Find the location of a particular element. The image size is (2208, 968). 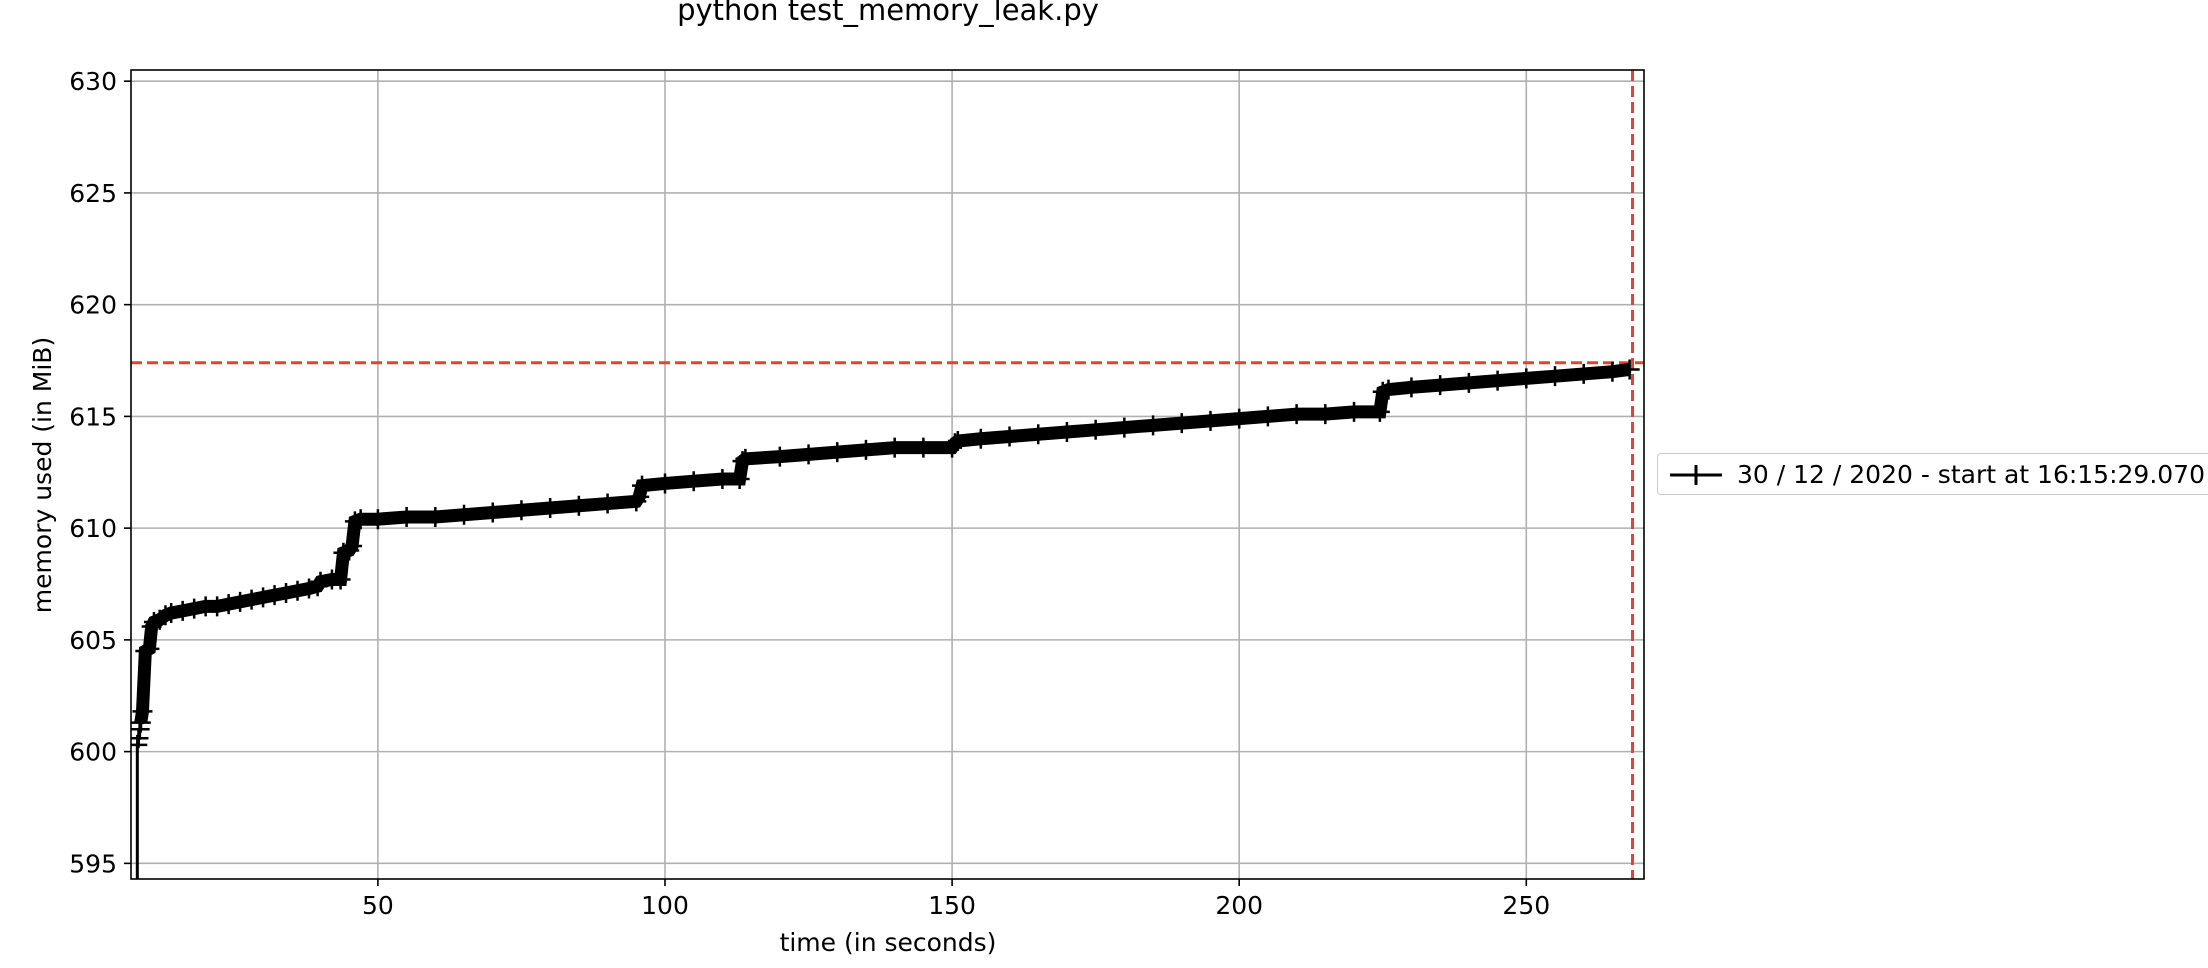

x-ticks: 50 100 150 200 250 is located at coordinates (956, 899).